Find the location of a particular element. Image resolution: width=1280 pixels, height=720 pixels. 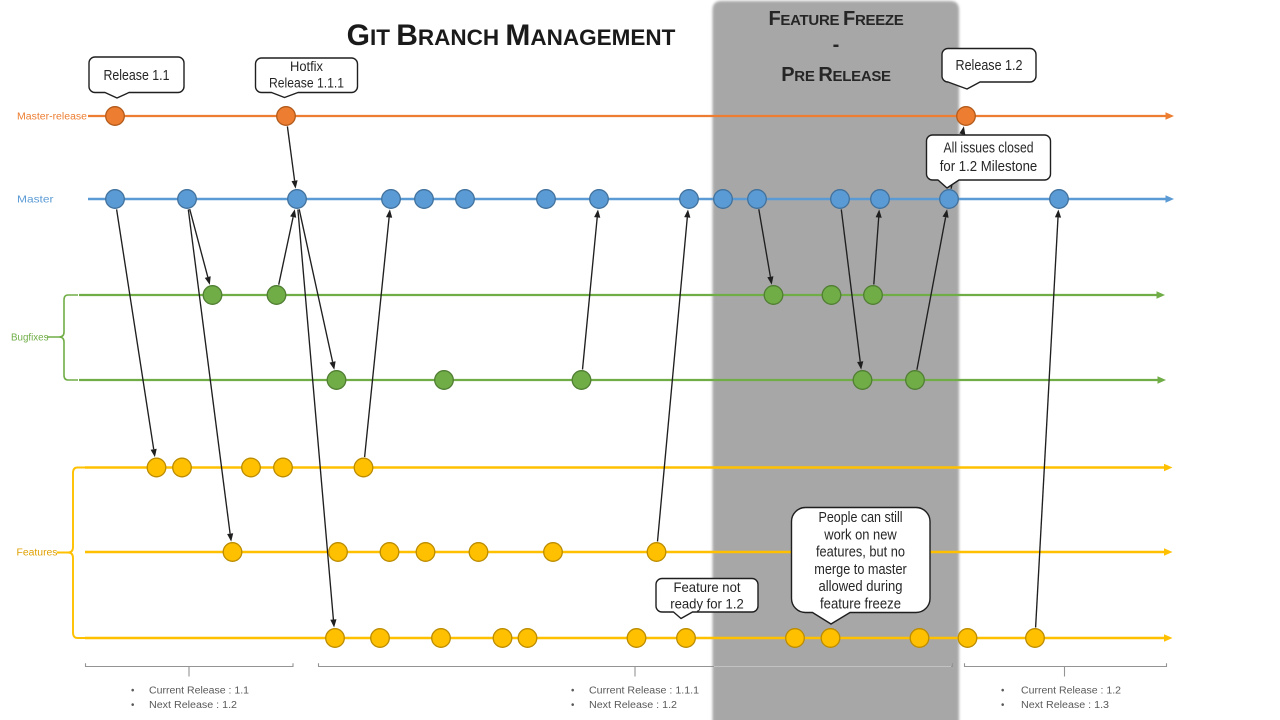

svg-text: merge to master is located at coordinates (860, 570).